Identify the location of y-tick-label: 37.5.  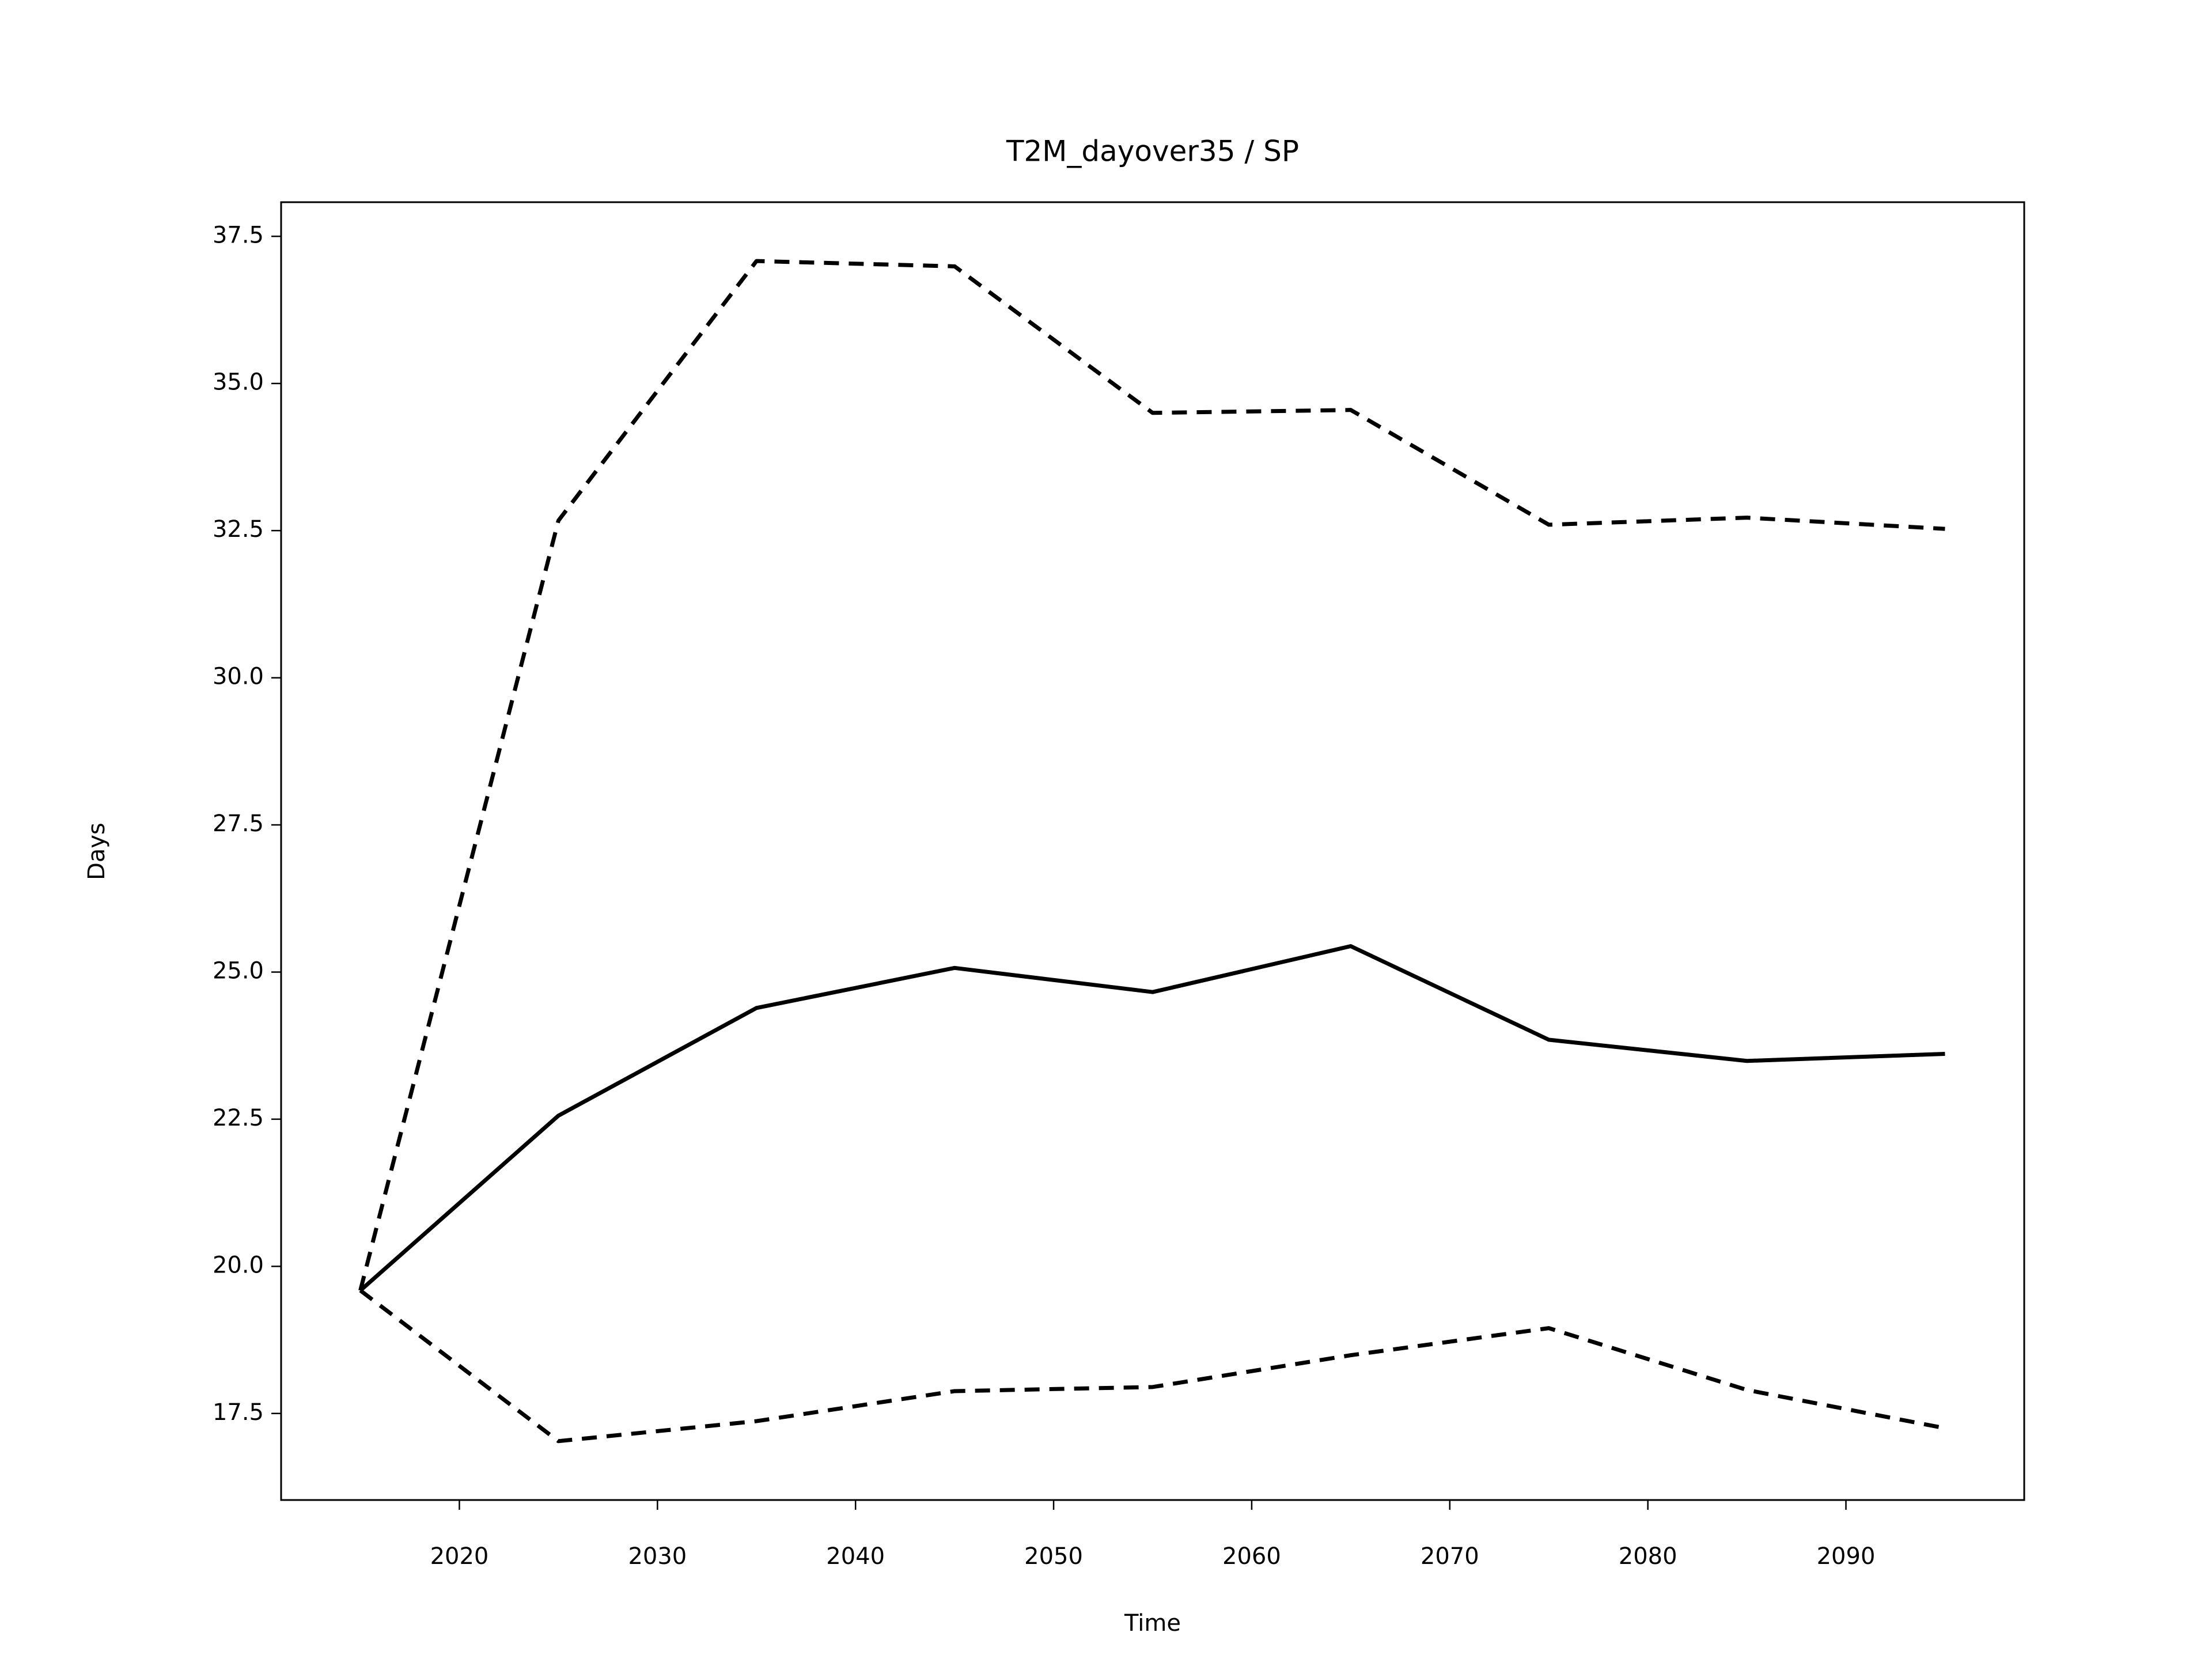
(238, 235).